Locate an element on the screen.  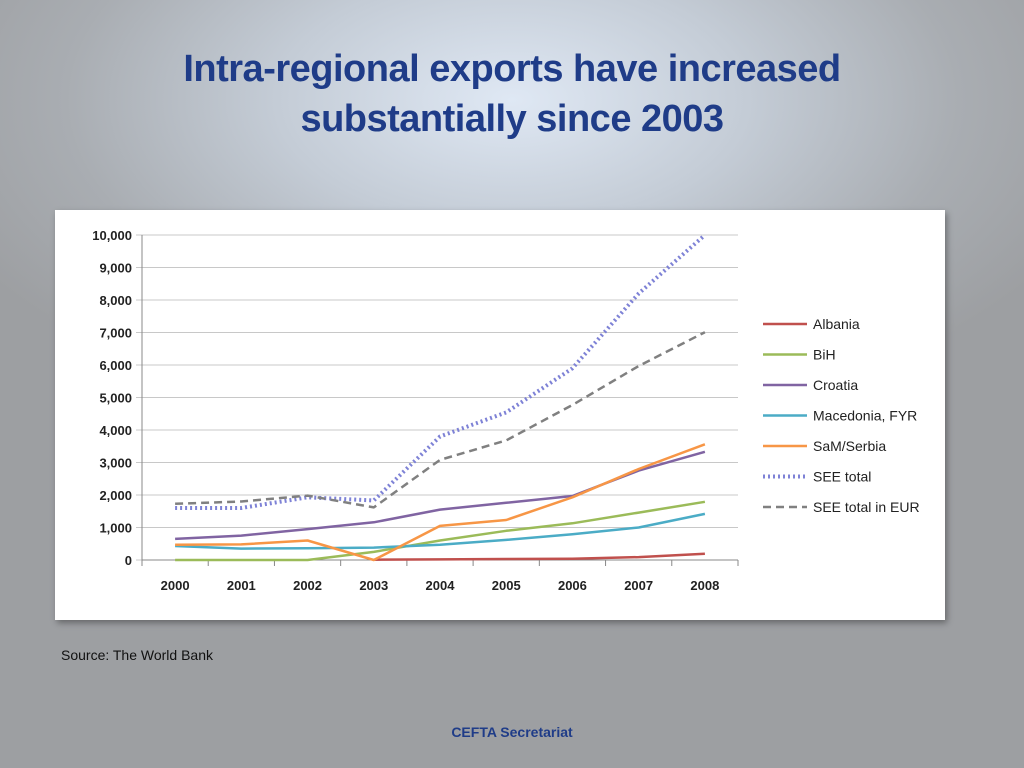
y-tick-label: 9,000 is located at coordinates (115, 268).